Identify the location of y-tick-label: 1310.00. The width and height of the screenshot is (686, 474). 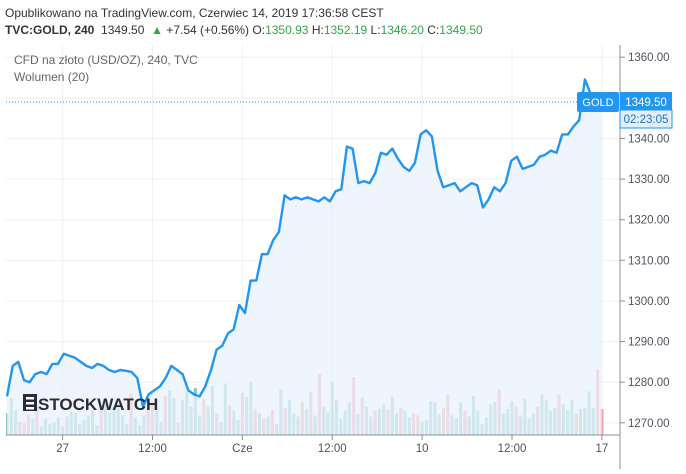
(649, 261).